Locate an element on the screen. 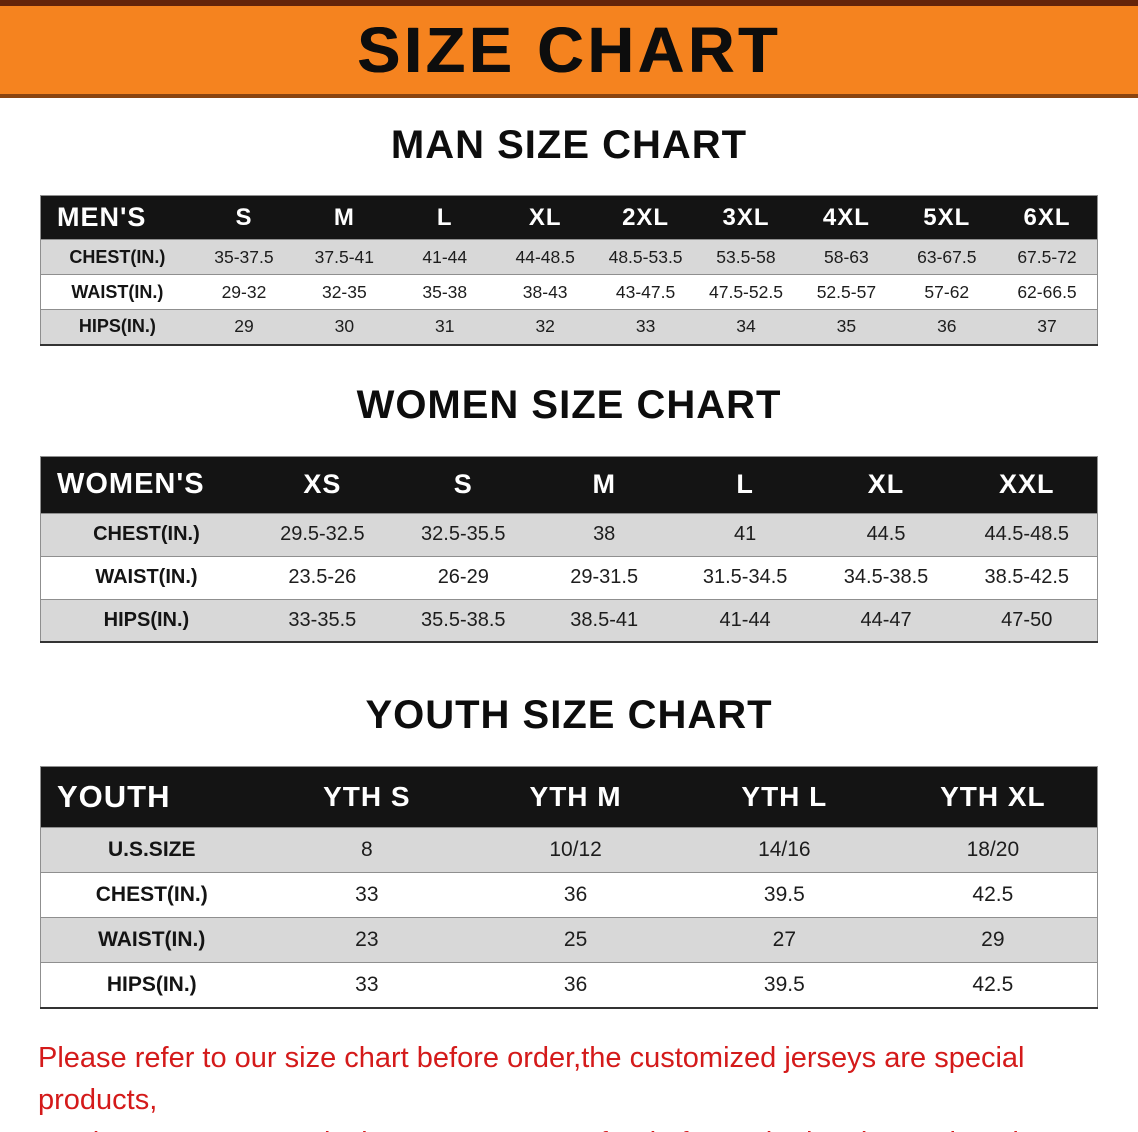 The height and width of the screenshot is (1132, 1138). size-cell: 53.5-58 is located at coordinates (746, 256).